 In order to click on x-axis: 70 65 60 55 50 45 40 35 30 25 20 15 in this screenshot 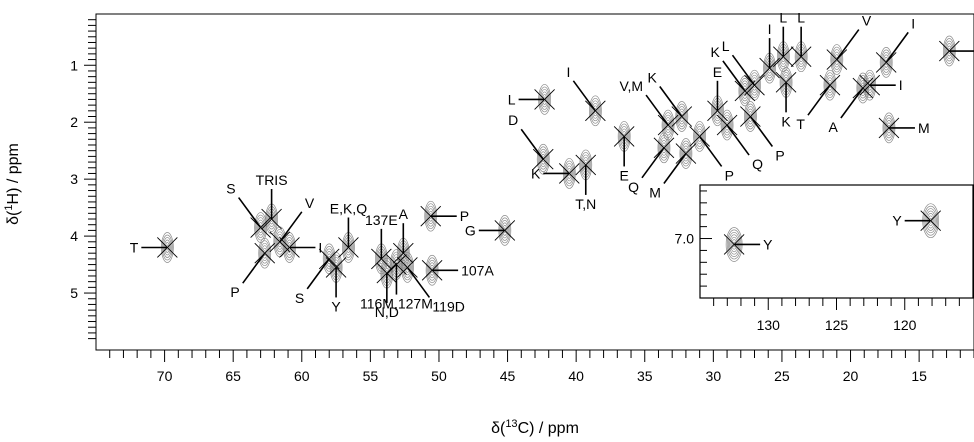, I will do `click(541, 367)`.